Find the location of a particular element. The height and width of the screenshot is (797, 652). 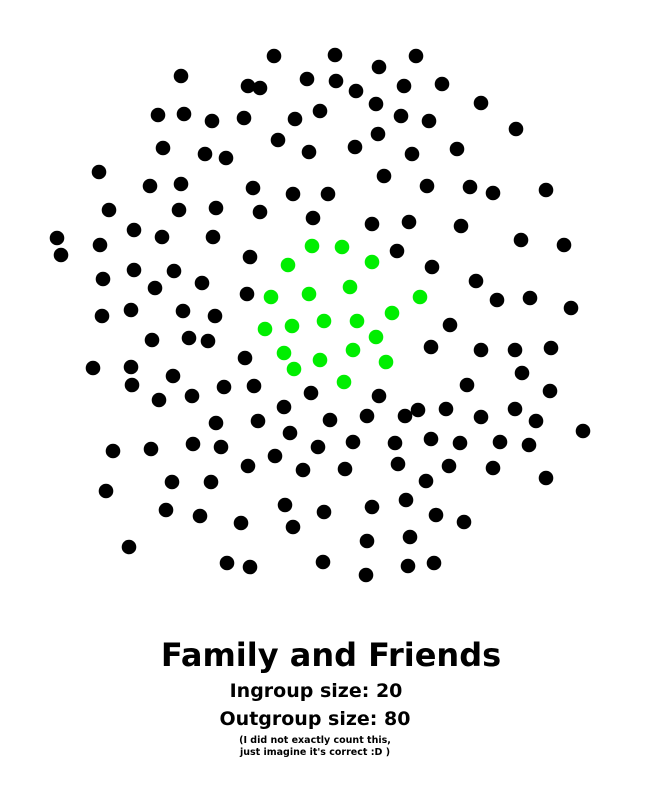

outgroup-size-label: Outgroup size: 80 is located at coordinates (315, 719).